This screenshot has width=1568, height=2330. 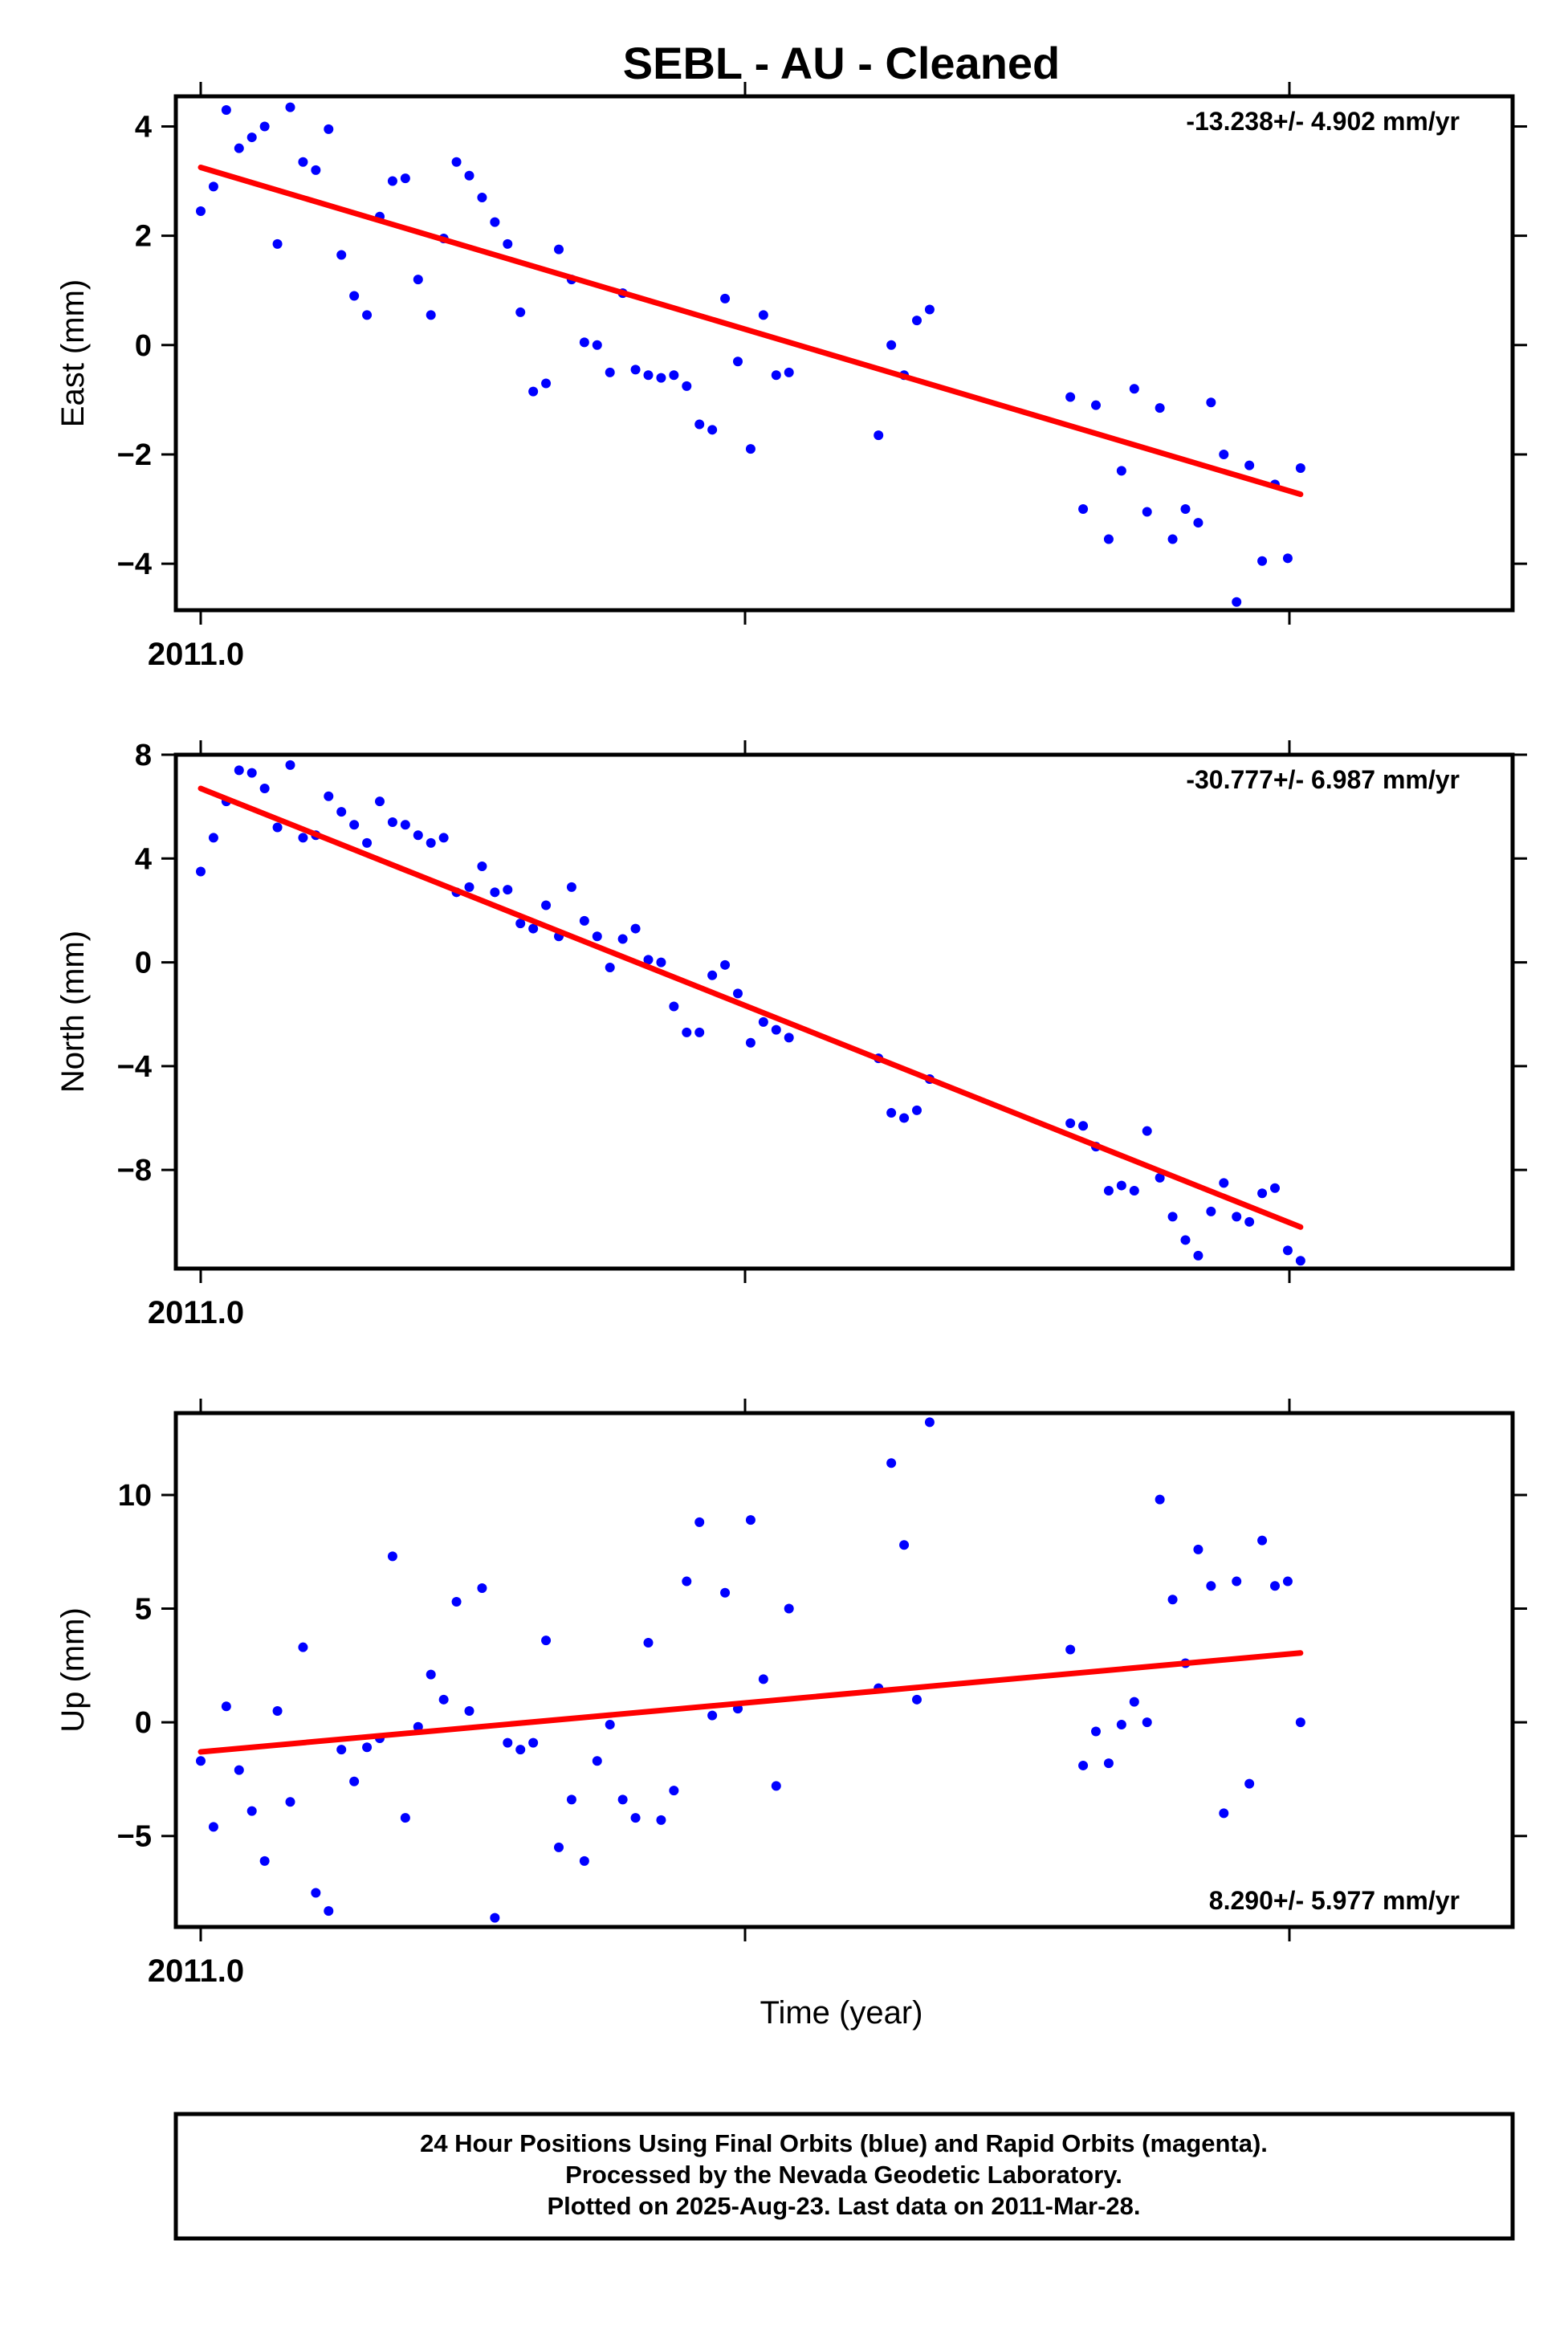 I want to click on north-velocity-label: -30.777+/- 6.987 mm/yr, so click(x=1323, y=779).